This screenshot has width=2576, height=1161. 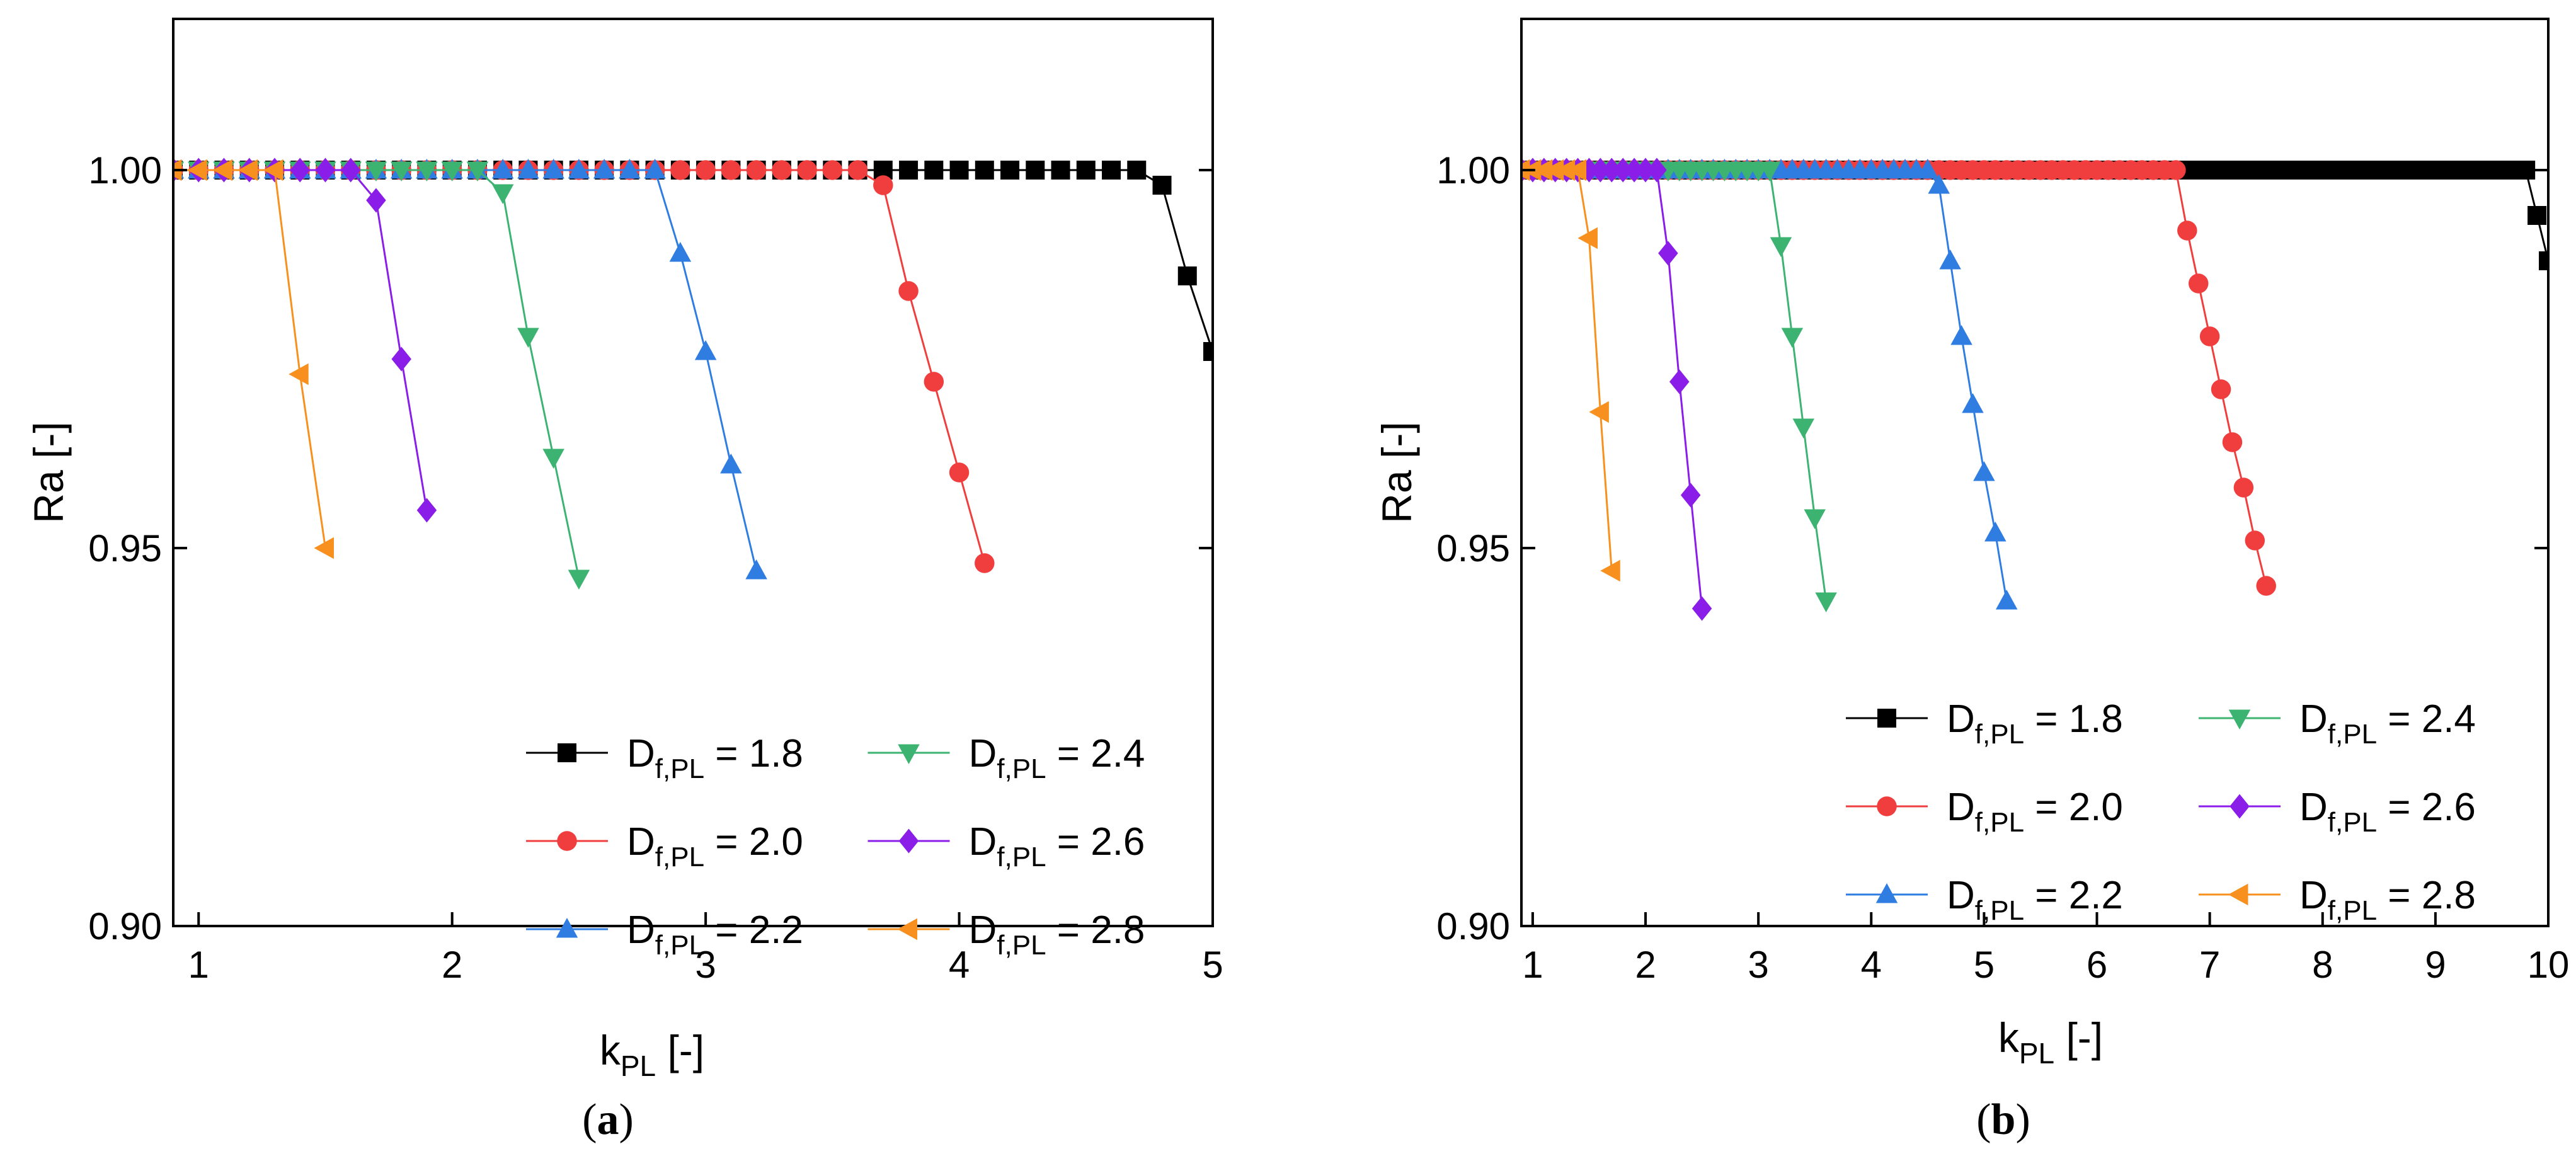 What do you see at coordinates (1006, 934) in the screenshot?
I see `legend-item-5: Df,PL = 2.8` at bounding box center [1006, 934].